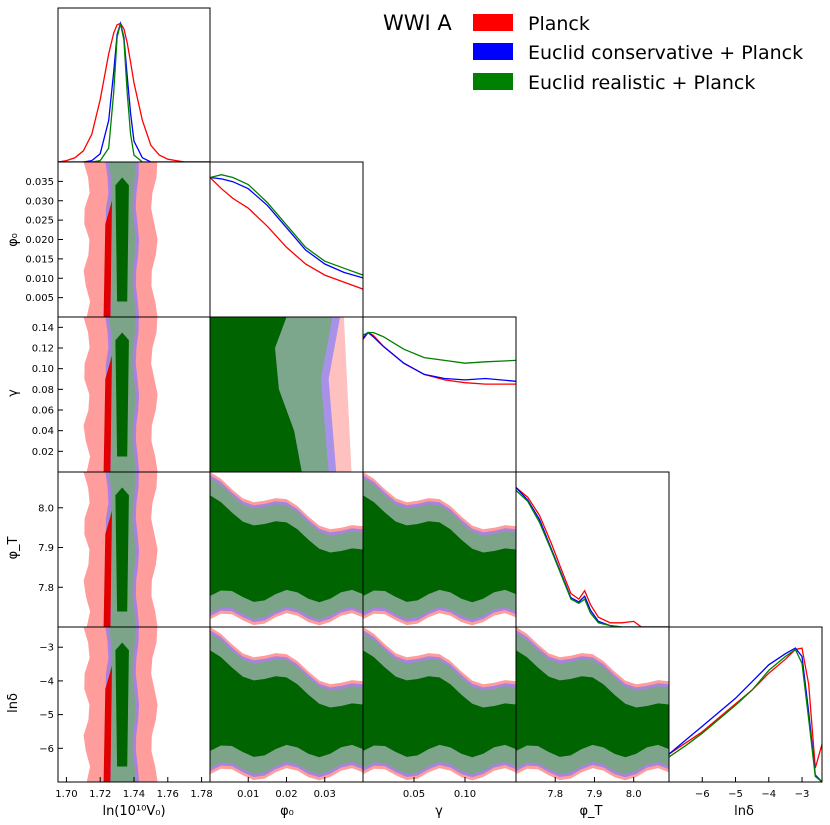  I want to click on legend-label-euclid-realistic: Euclid realistic + Planck, so click(641, 83).